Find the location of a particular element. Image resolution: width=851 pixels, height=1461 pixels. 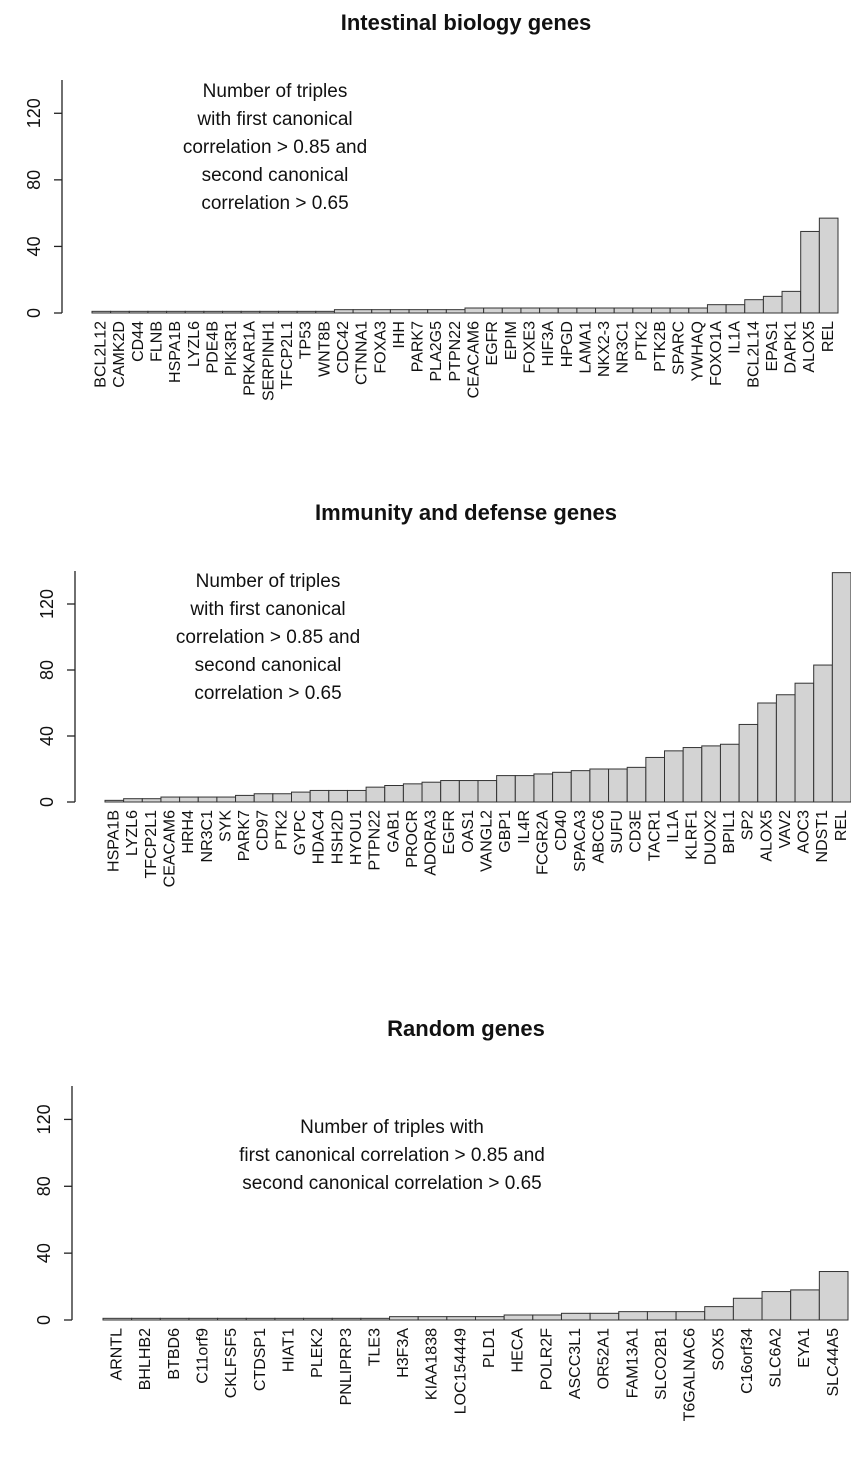

x-tick-label: DUOX2 is located at coordinates (710, 837).